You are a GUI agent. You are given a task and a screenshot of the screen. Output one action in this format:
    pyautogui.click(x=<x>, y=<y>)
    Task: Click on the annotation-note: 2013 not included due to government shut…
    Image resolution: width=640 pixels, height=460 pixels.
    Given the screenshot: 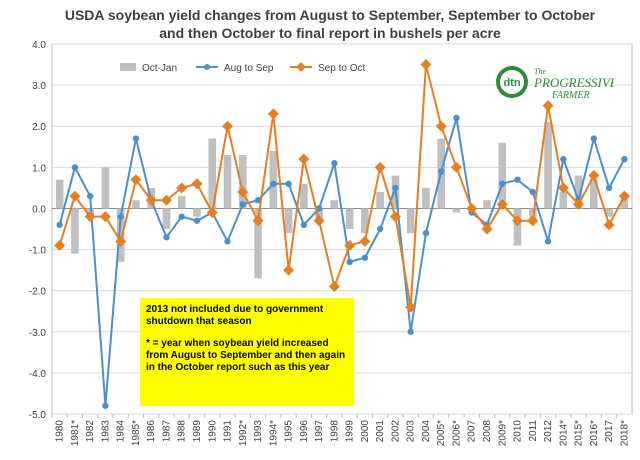 What is the action you would take?
    pyautogui.click(x=247, y=352)
    